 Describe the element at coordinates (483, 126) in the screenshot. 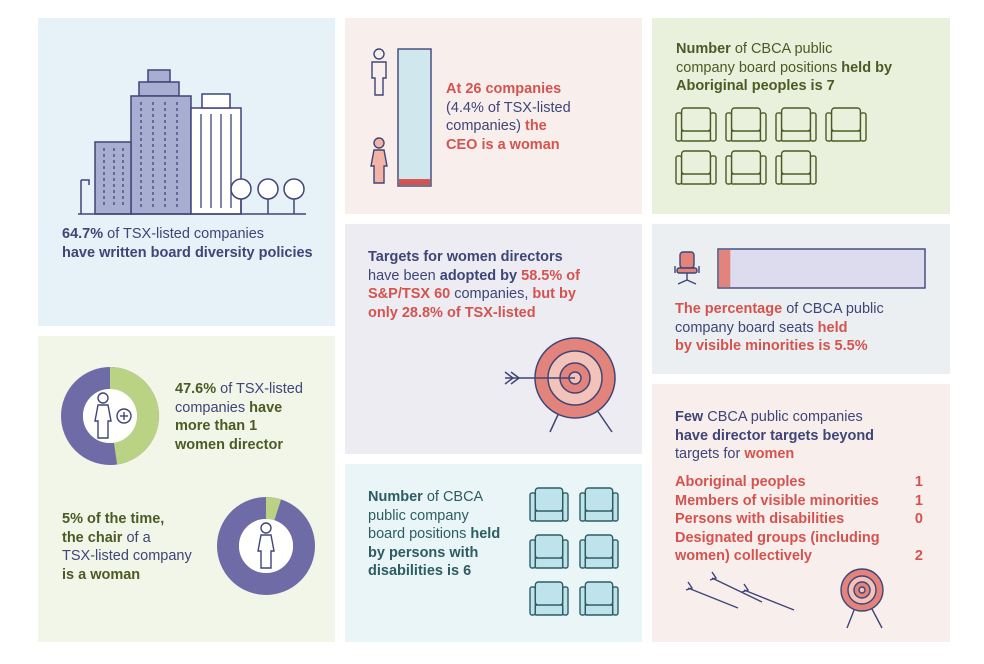

I see `ceo-text-2: companies)` at that location.